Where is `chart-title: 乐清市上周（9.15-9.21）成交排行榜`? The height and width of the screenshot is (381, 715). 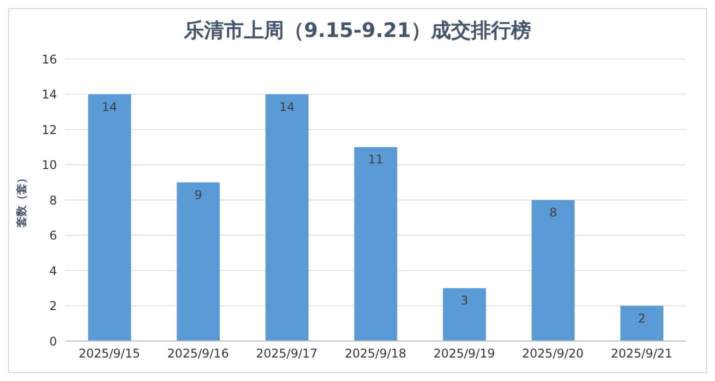
chart-title: 乐清市上周（9.15-9.21）成交排行榜 is located at coordinates (357, 30).